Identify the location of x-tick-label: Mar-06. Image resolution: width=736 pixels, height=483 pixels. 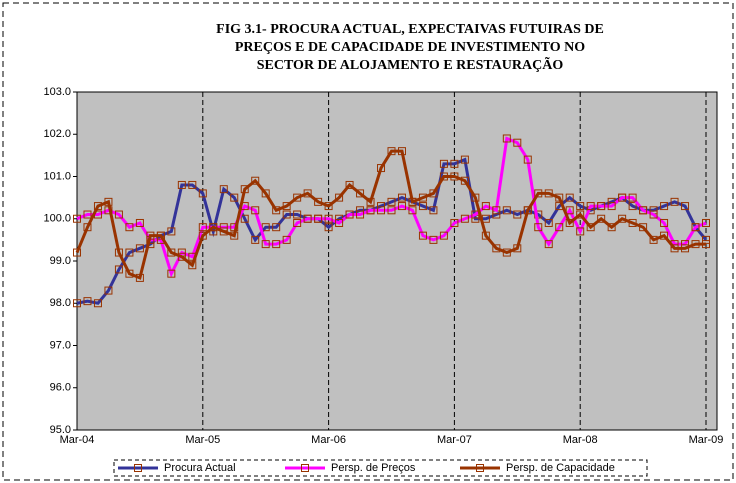
(328, 440).